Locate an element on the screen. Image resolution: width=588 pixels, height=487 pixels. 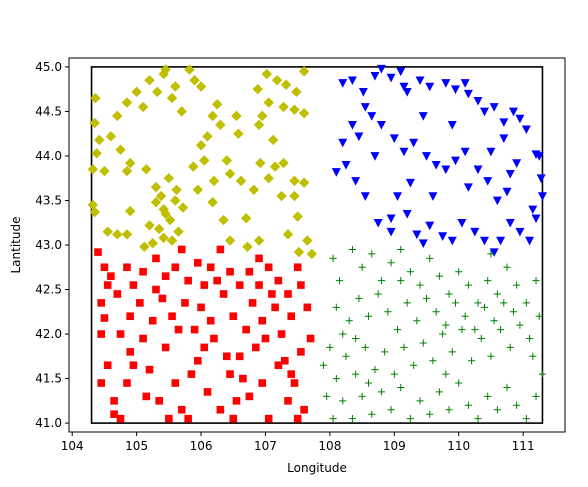
x-tick-label: 105 is located at coordinates (136, 446).